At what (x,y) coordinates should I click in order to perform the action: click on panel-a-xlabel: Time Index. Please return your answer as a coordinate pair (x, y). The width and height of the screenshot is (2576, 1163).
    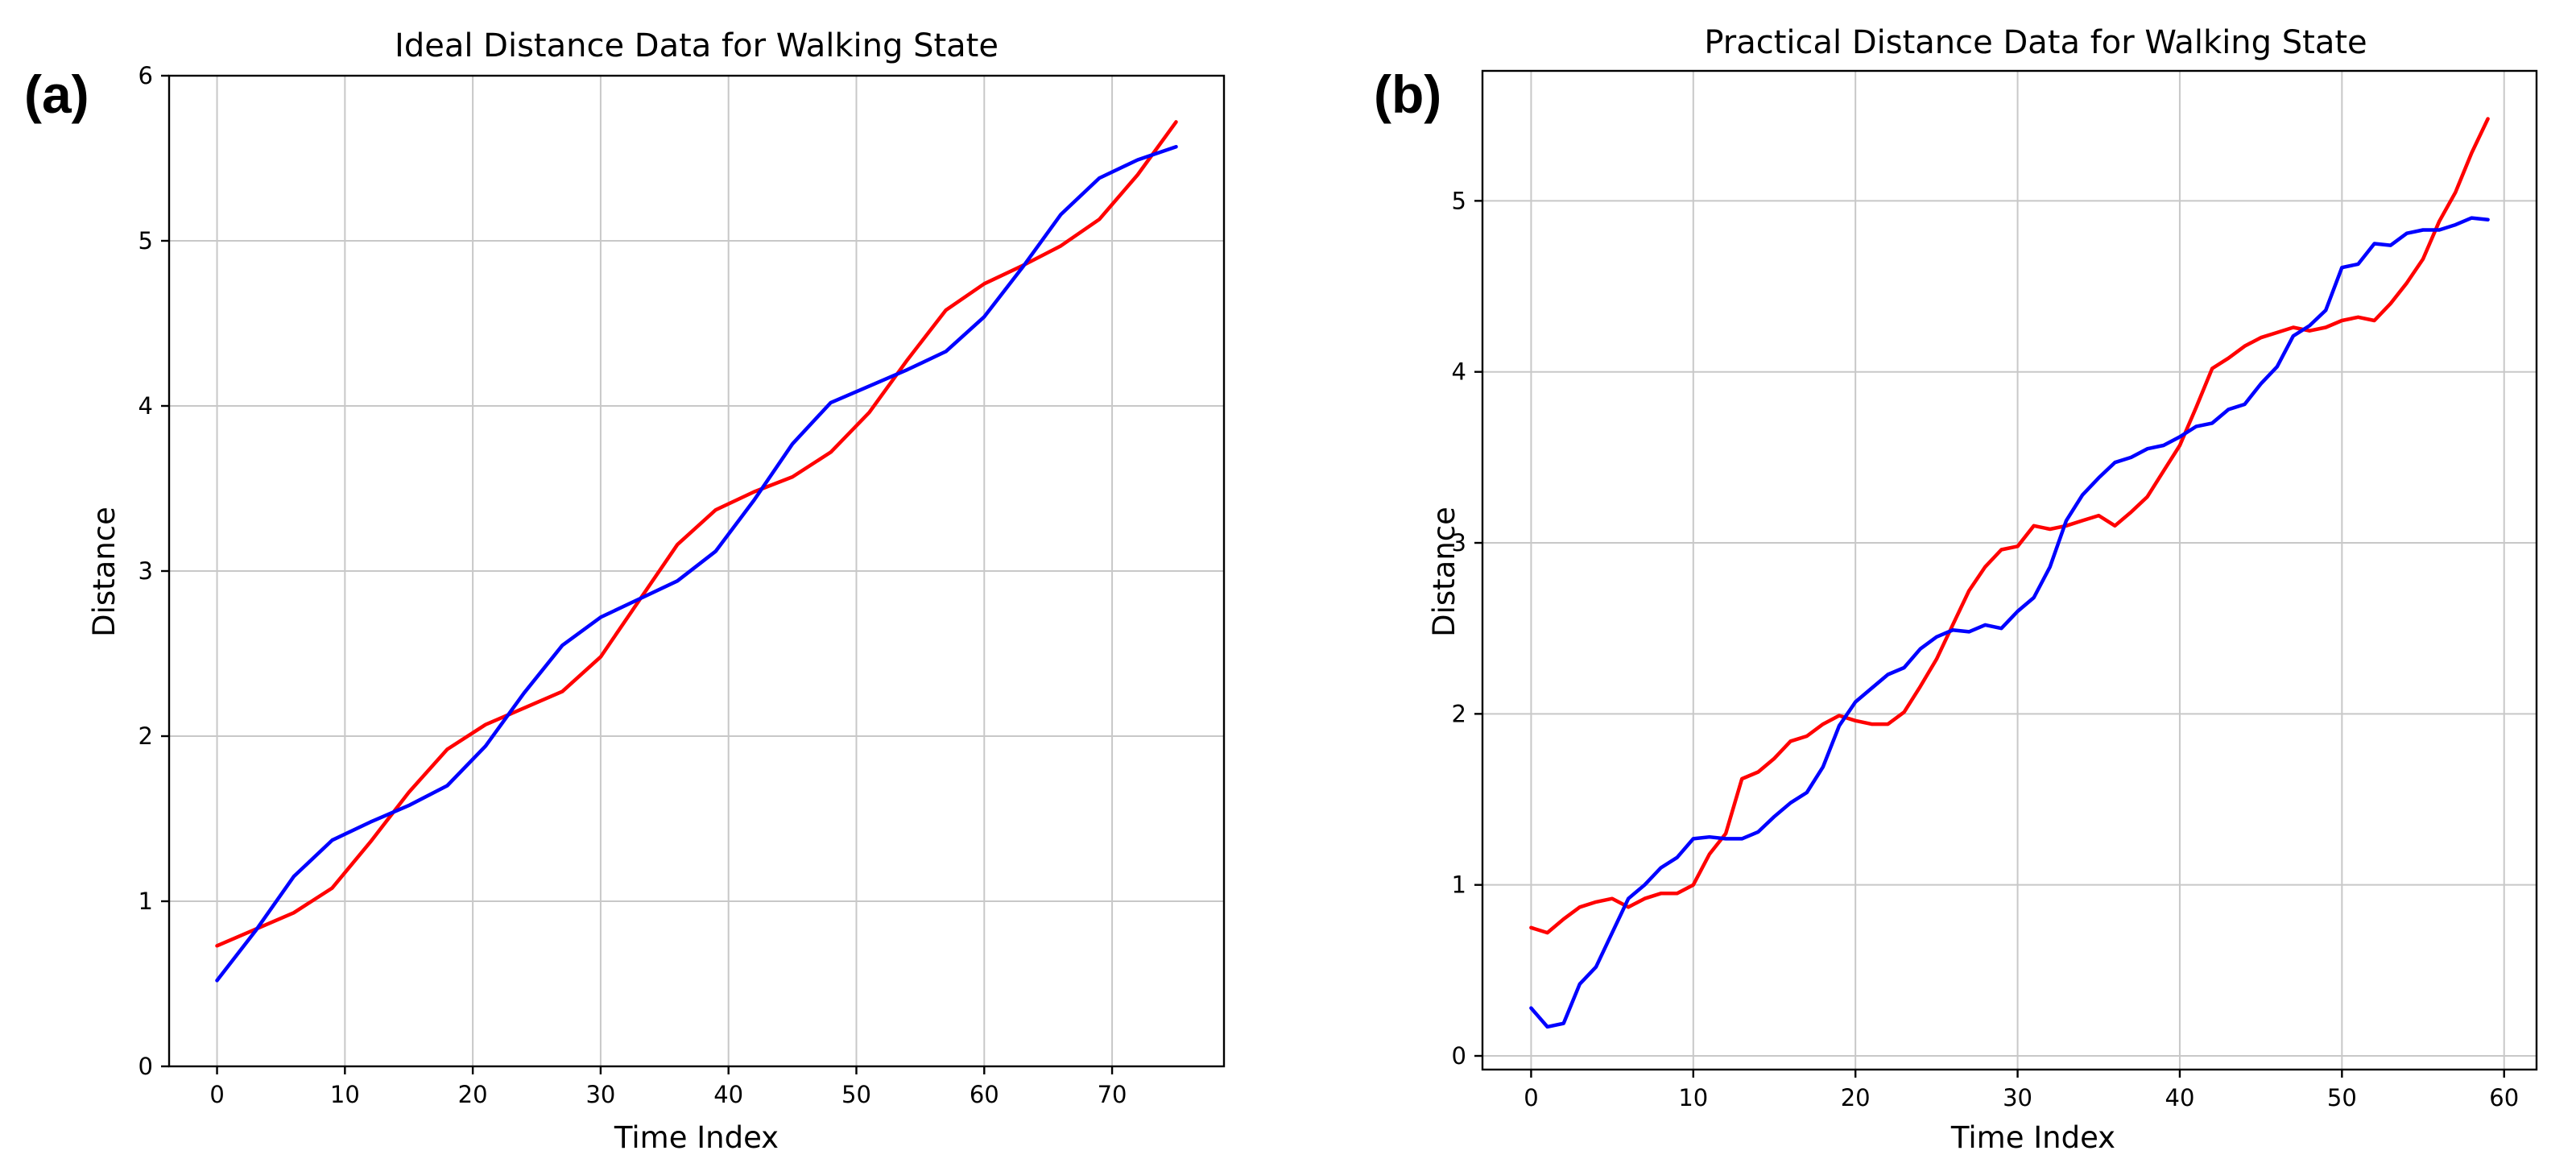
    Looking at the image, I should click on (697, 1137).